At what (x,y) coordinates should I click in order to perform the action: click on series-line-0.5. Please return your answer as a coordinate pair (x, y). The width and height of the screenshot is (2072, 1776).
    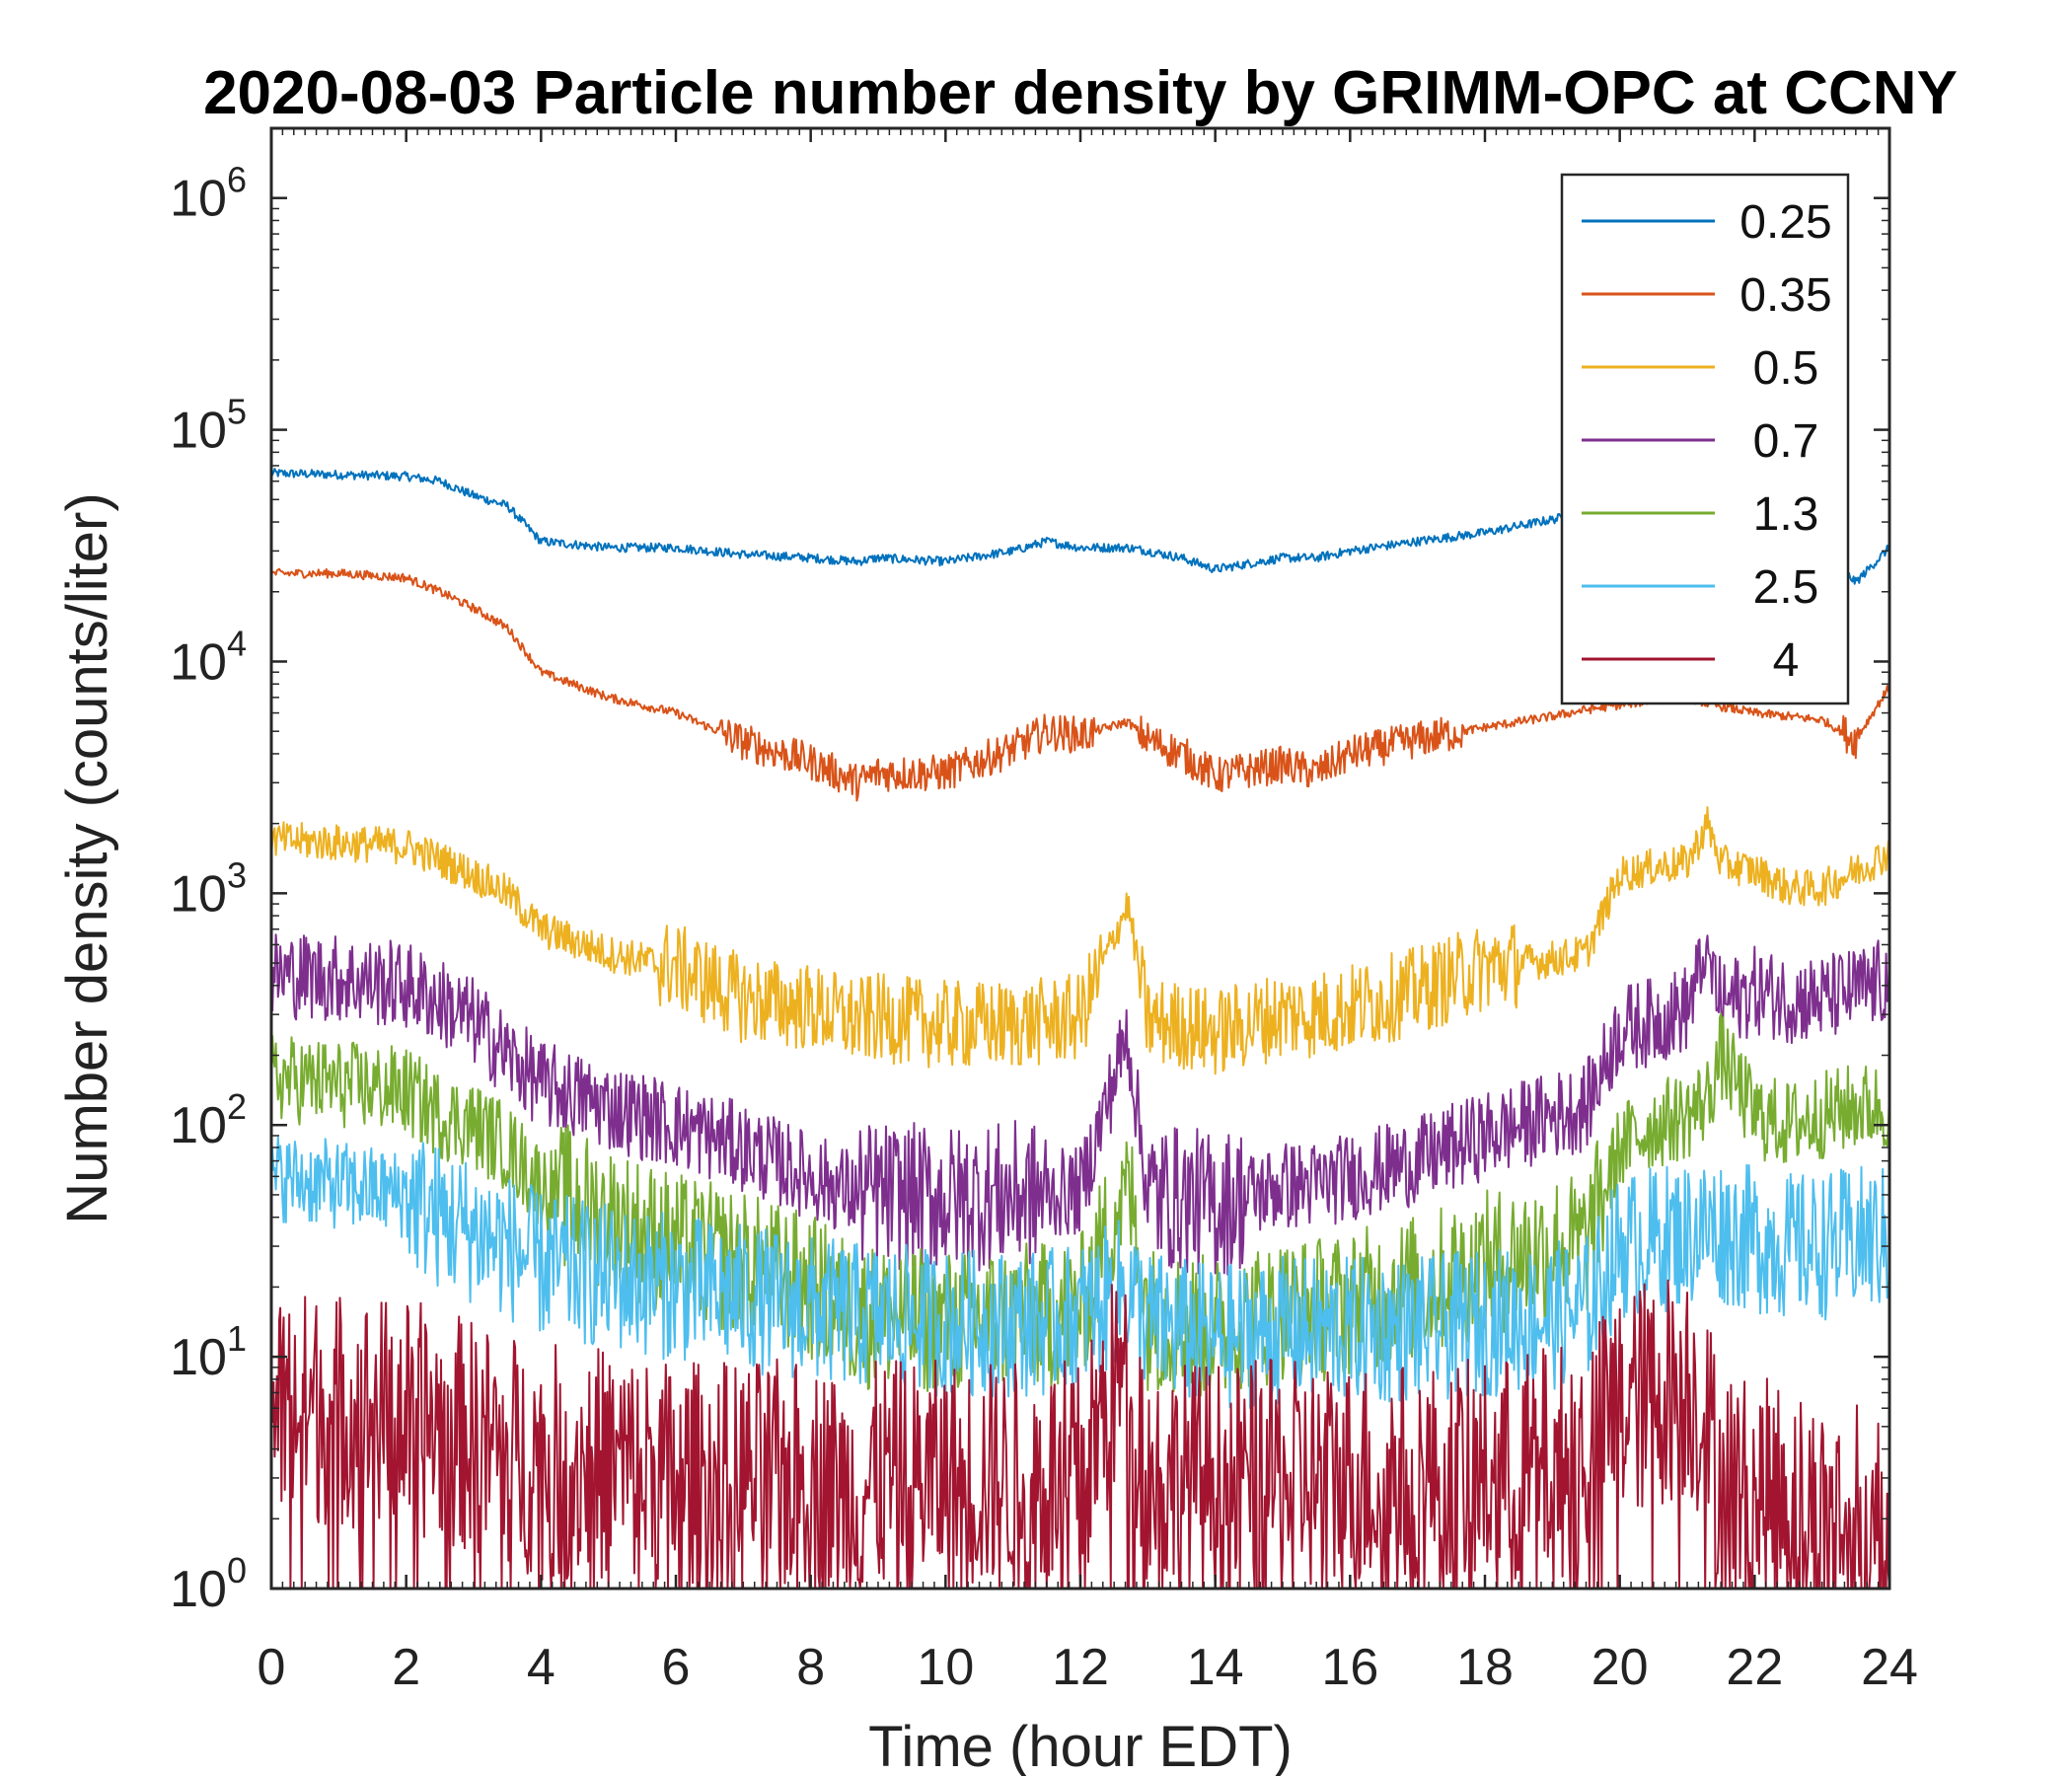
    Looking at the image, I should click on (1080, 941).